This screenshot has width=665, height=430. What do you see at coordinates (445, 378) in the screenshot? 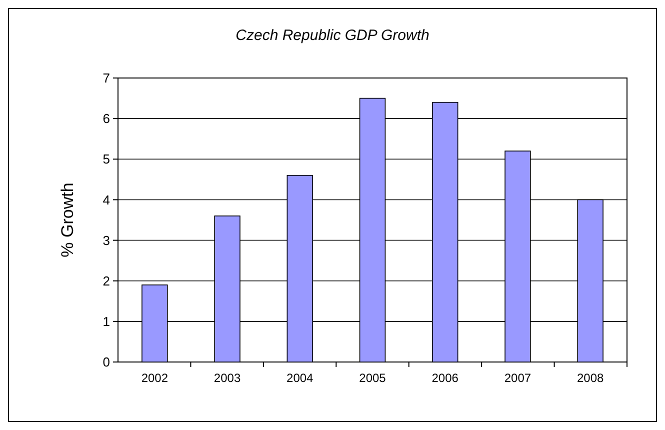
I see `x-tick-label: 2006` at bounding box center [445, 378].